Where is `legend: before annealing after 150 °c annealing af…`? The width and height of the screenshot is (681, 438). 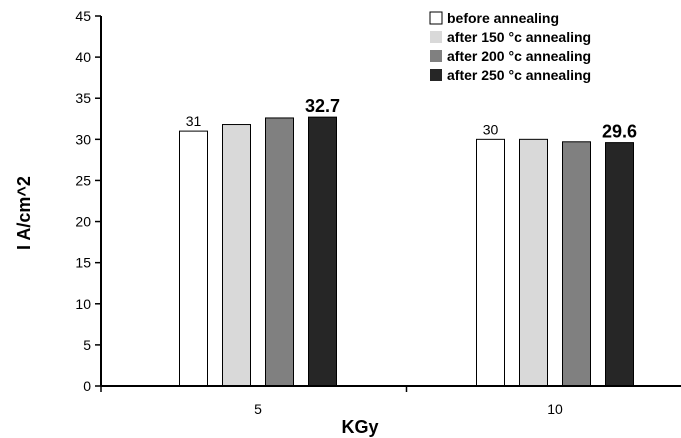 legend: before annealing after 150 °c annealing af… is located at coordinates (510, 46).